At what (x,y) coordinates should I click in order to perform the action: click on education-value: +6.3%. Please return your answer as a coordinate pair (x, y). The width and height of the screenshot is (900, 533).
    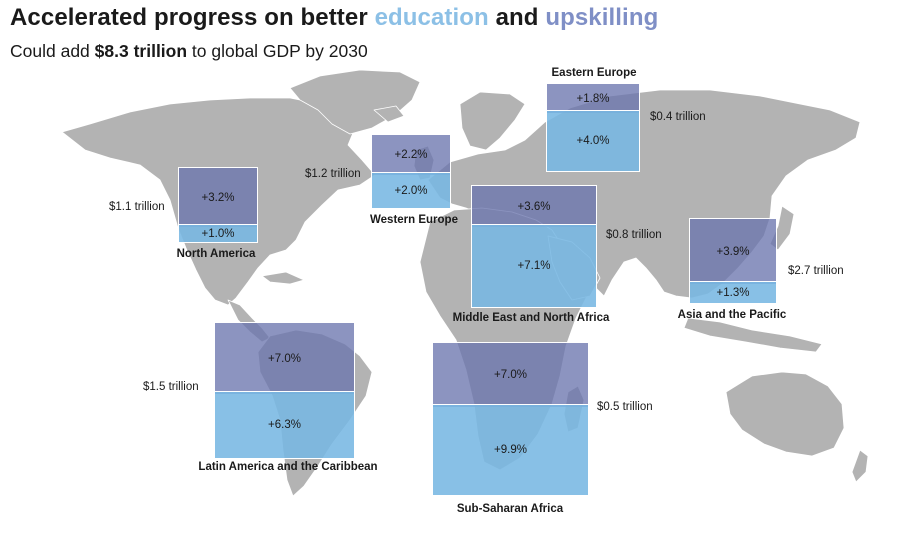
    Looking at the image, I should click on (284, 424).